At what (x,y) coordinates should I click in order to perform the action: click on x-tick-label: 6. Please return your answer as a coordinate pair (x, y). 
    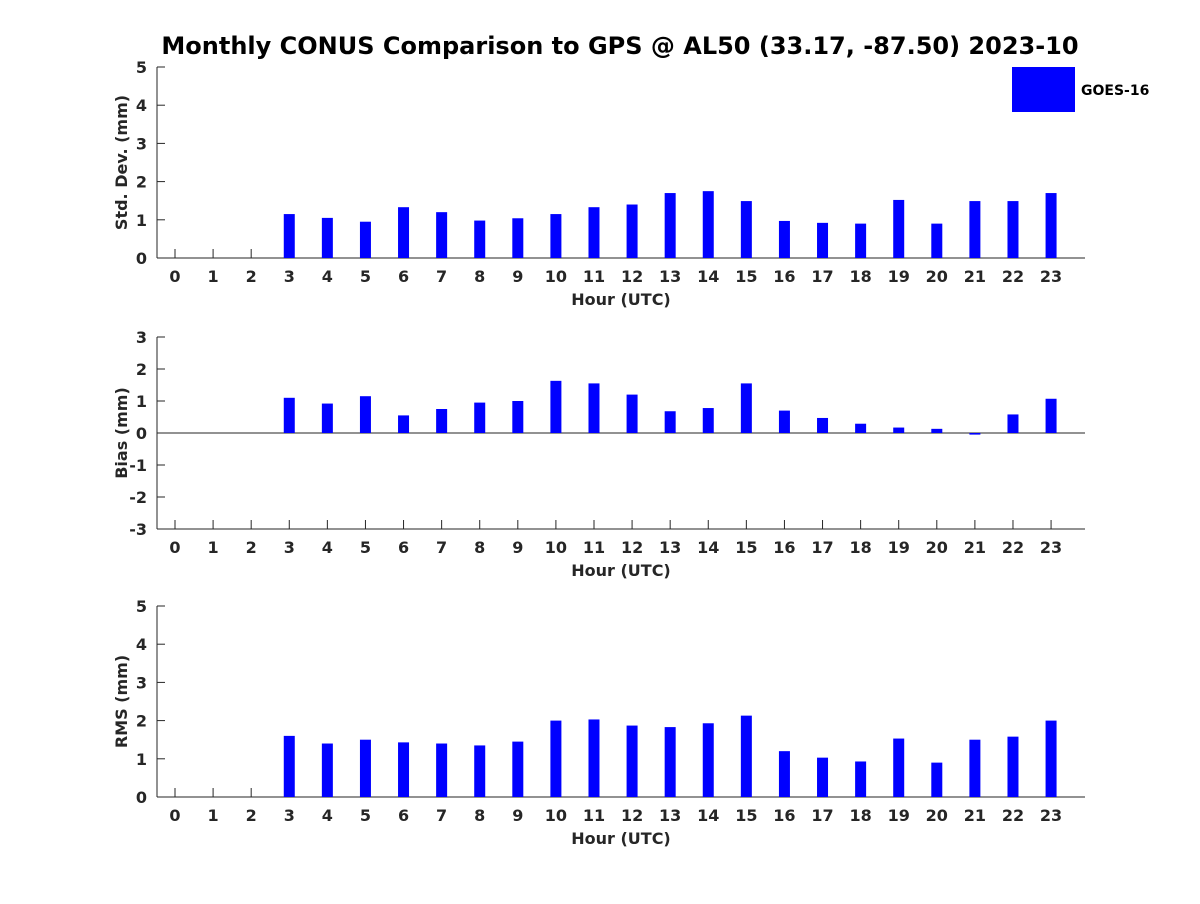
    Looking at the image, I should click on (403, 276).